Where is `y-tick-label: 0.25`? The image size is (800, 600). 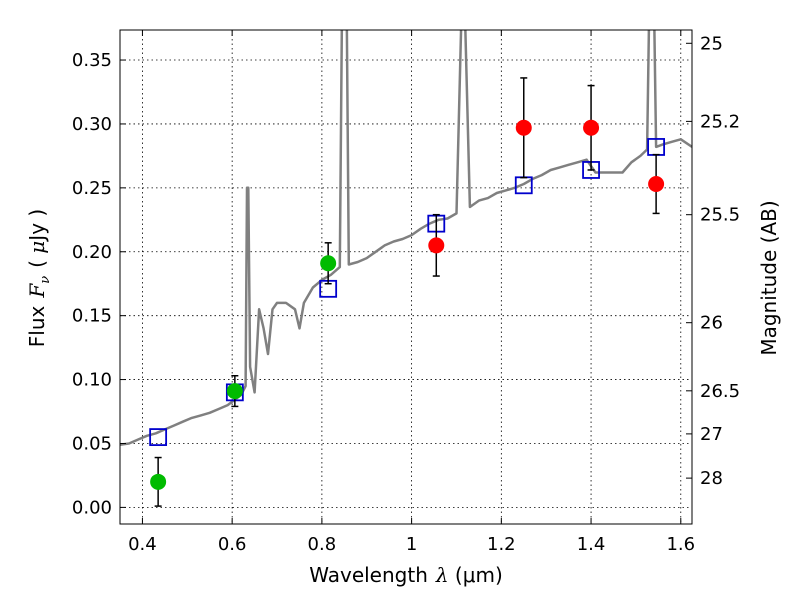
y-tick-label: 0.25 is located at coordinates (92, 188).